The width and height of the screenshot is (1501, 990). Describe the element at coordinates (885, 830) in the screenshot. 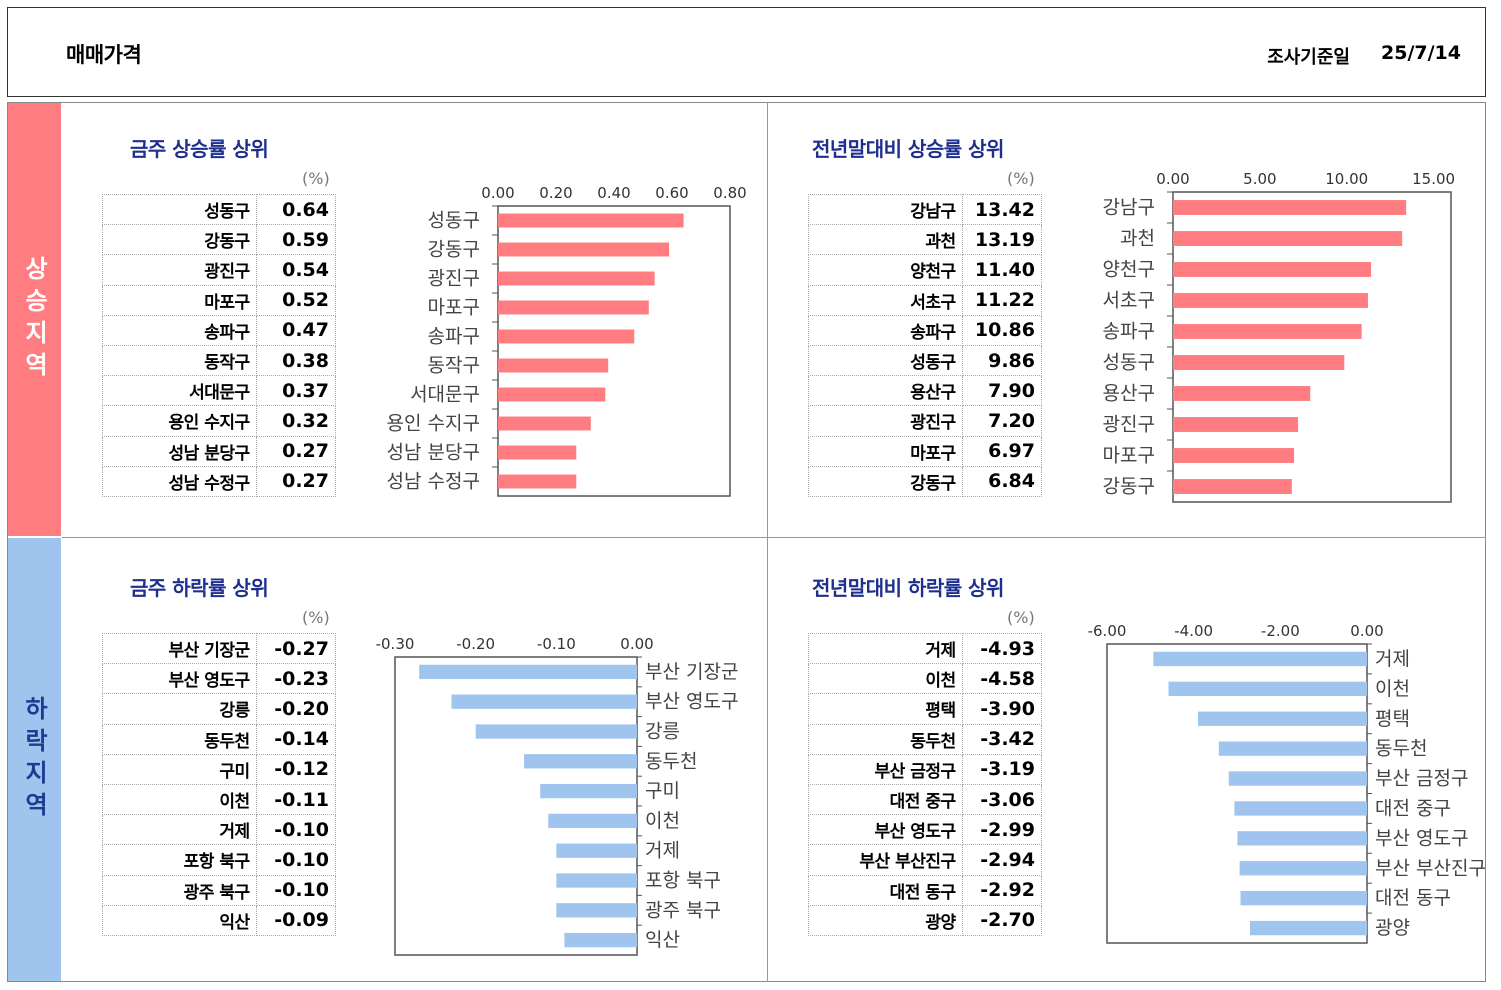

I see `region-name: 부산 영도구` at that location.